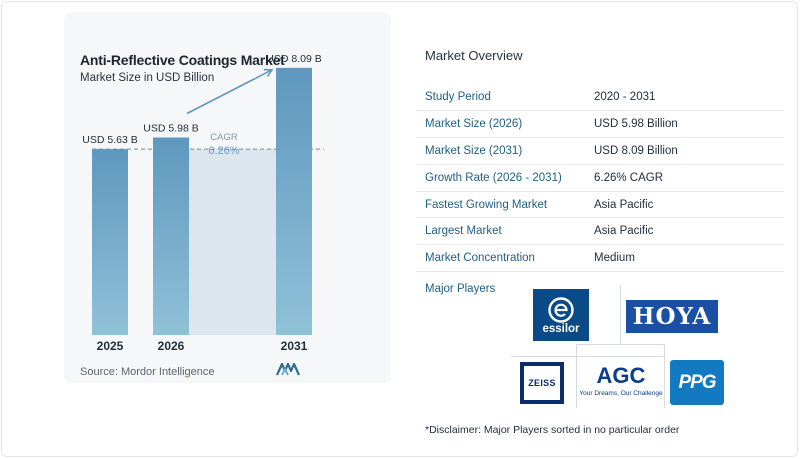 The height and width of the screenshot is (459, 800). I want to click on zeiss-inner: ZEISS, so click(542, 383).